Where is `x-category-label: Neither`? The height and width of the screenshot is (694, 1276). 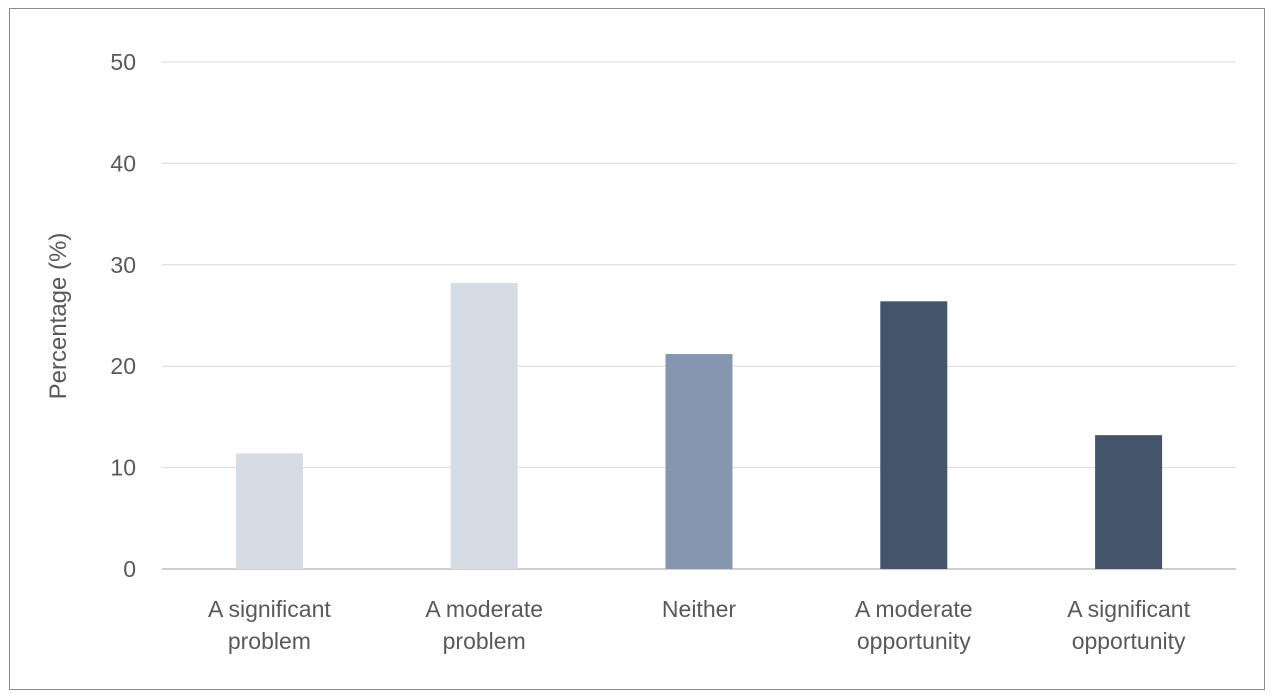 x-category-label: Neither is located at coordinates (699, 609).